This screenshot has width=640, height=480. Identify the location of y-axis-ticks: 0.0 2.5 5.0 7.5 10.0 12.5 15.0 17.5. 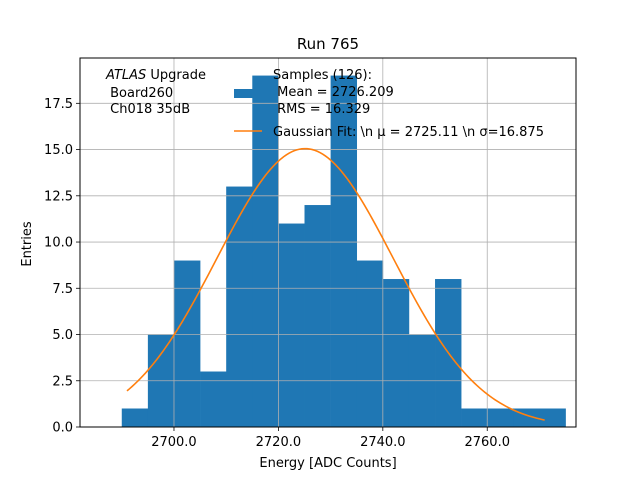
(62, 266).